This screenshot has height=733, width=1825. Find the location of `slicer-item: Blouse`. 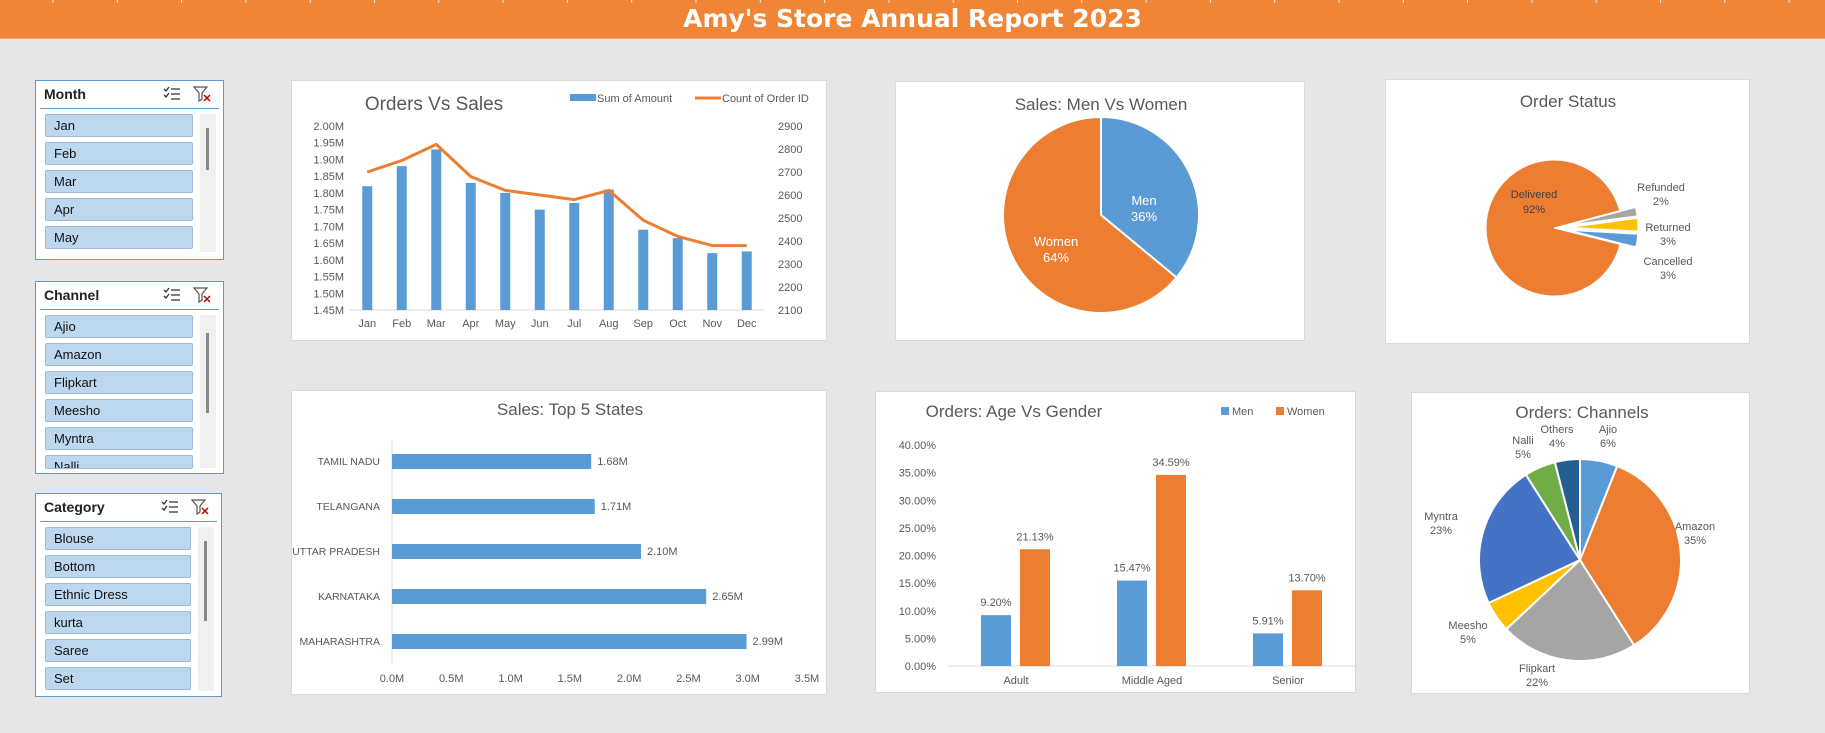

slicer-item: Blouse is located at coordinates (118, 538).